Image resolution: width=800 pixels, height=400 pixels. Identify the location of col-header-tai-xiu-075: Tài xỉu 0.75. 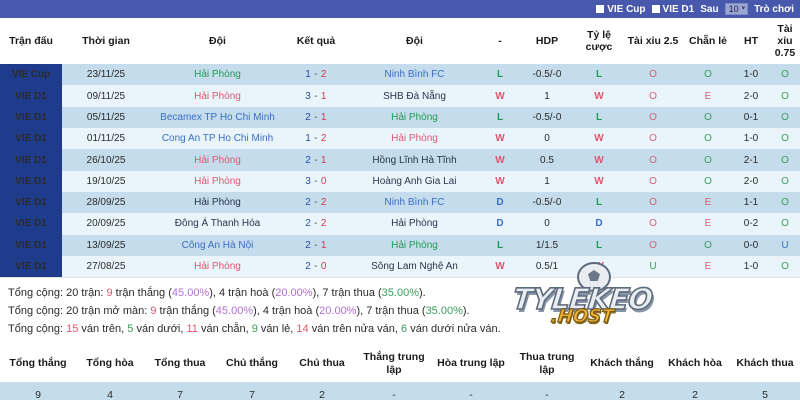
(785, 41).